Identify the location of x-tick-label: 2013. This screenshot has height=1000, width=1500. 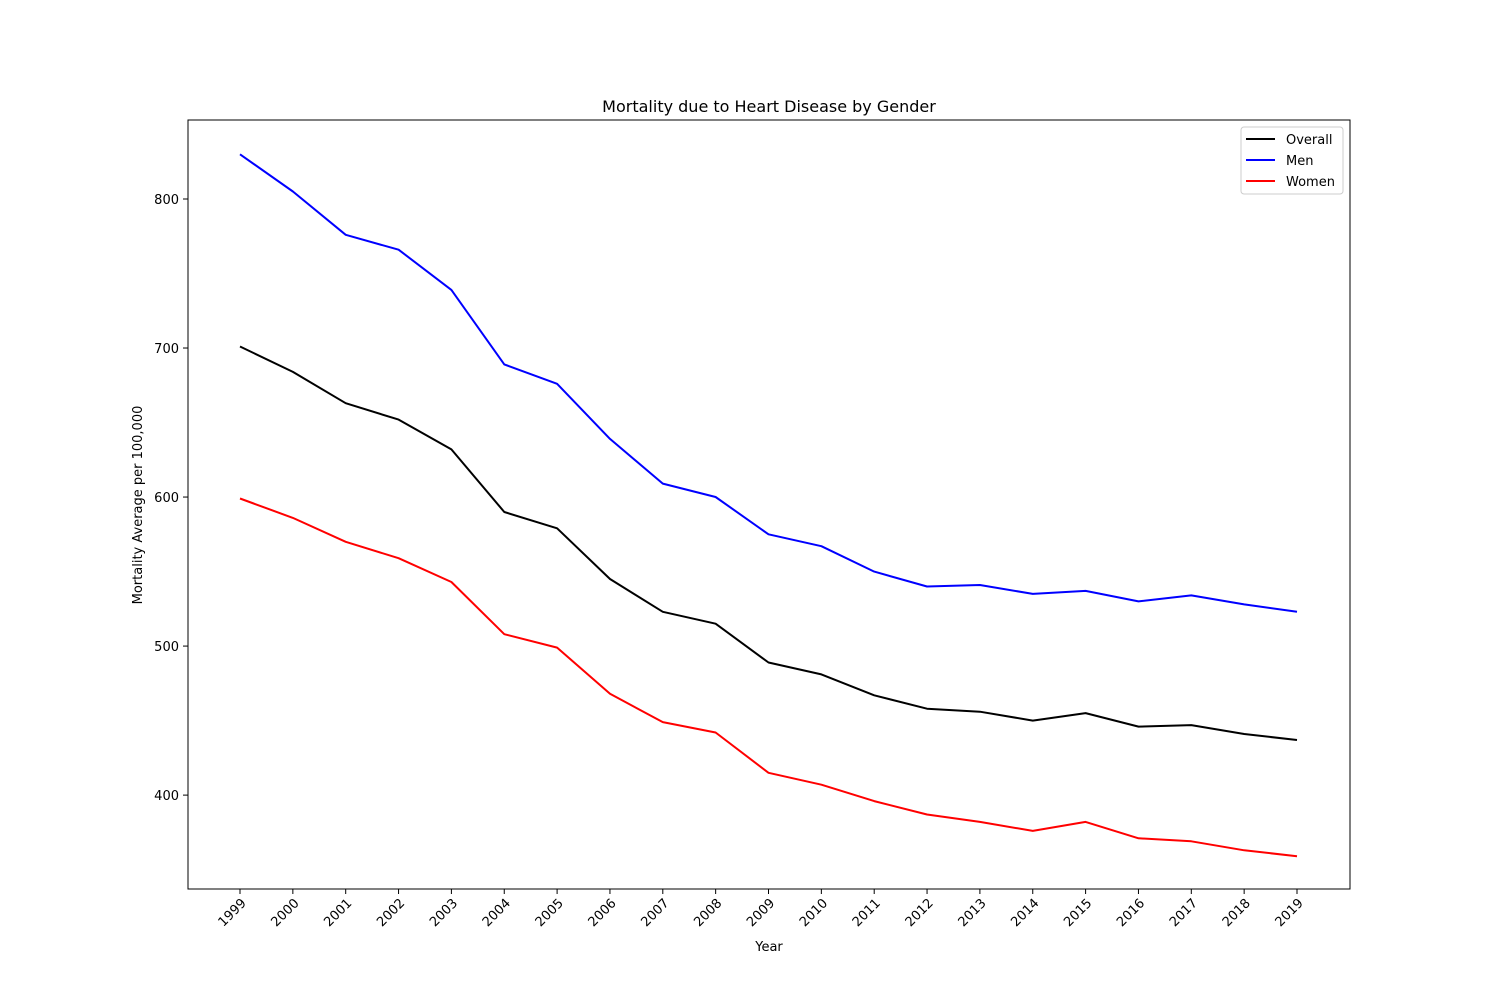
(973, 913).